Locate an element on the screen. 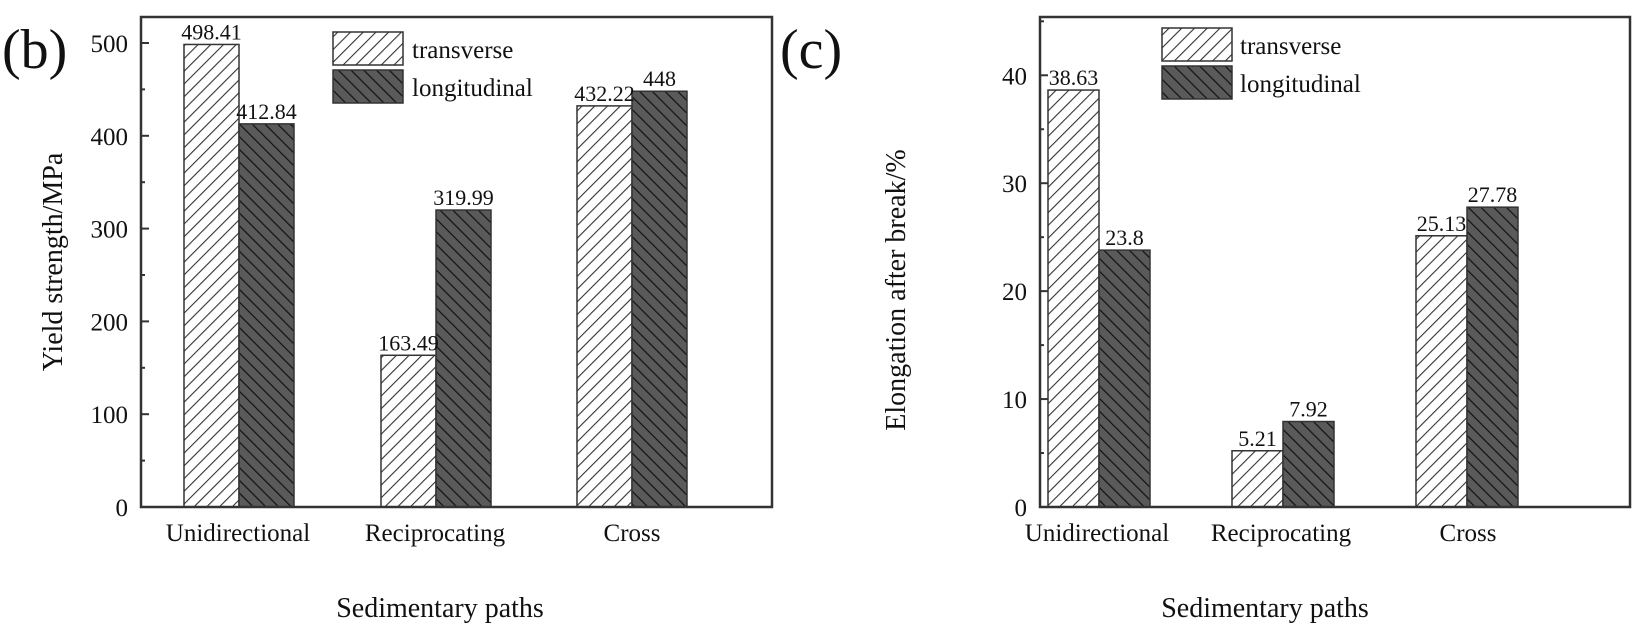 The width and height of the screenshot is (1637, 635). y-tick-label: 40 is located at coordinates (1014, 76).